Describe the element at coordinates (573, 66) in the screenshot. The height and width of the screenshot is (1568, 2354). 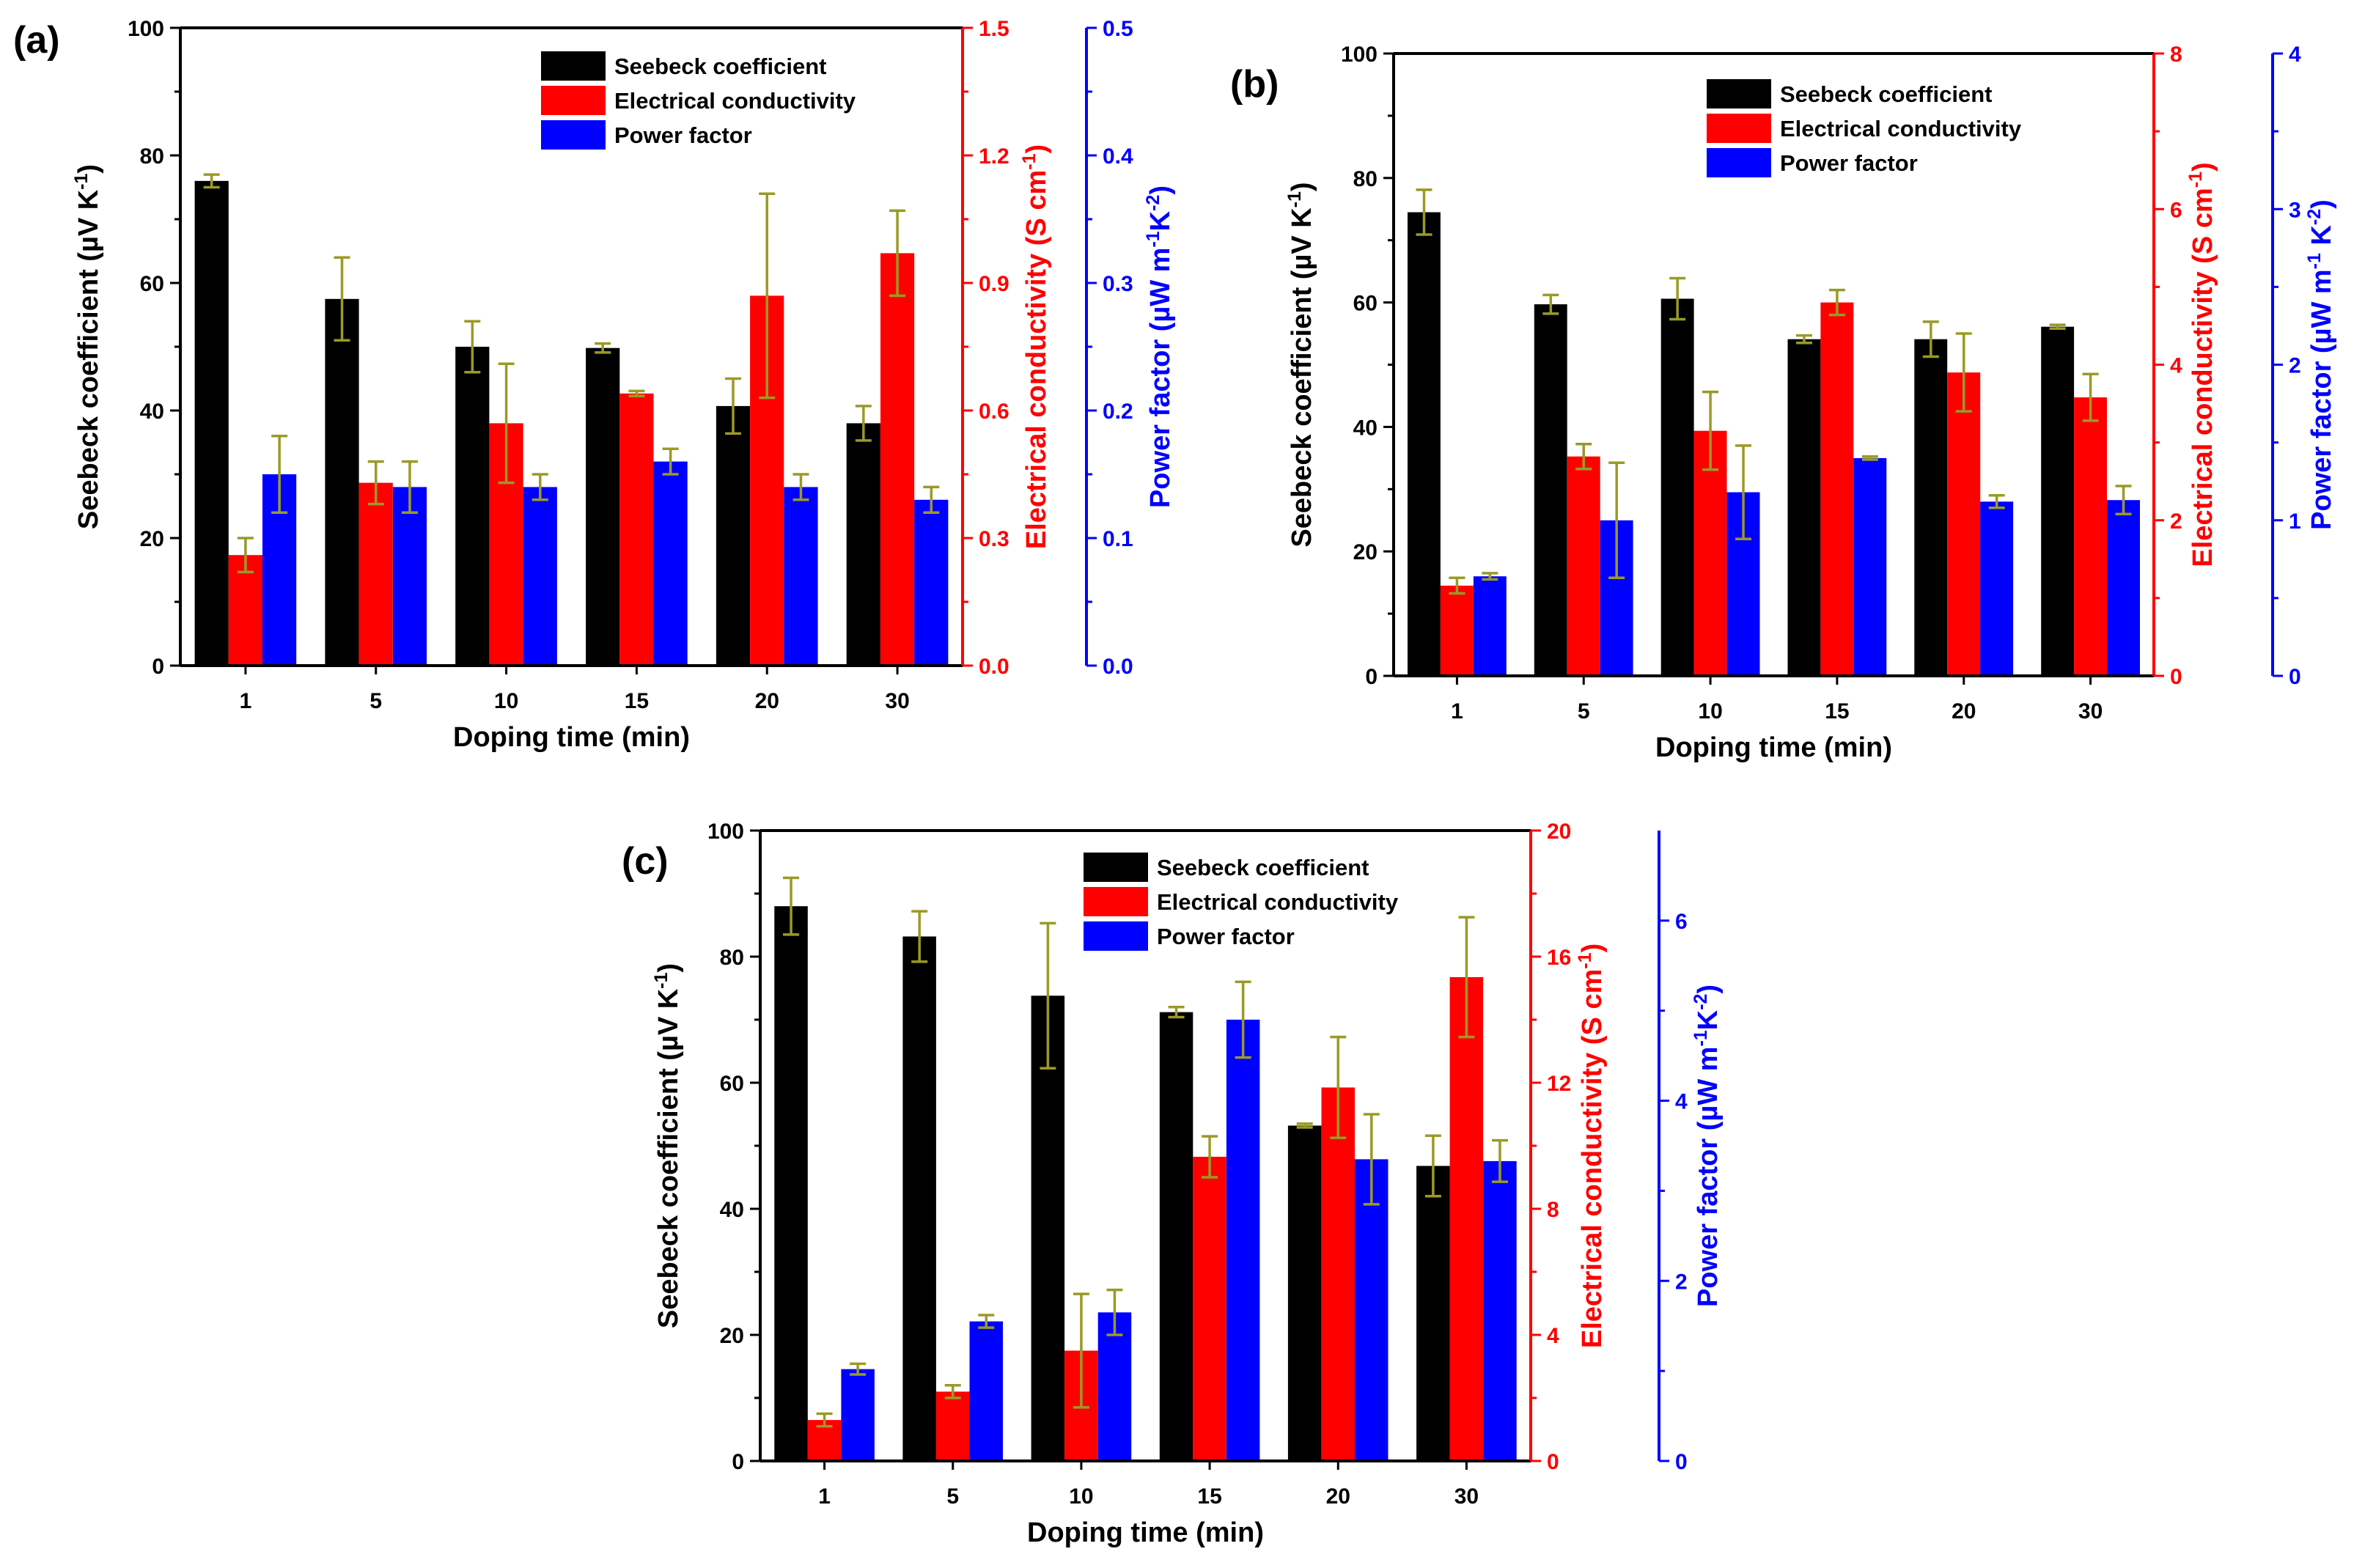
I see `legend-swatch-seebeck` at that location.